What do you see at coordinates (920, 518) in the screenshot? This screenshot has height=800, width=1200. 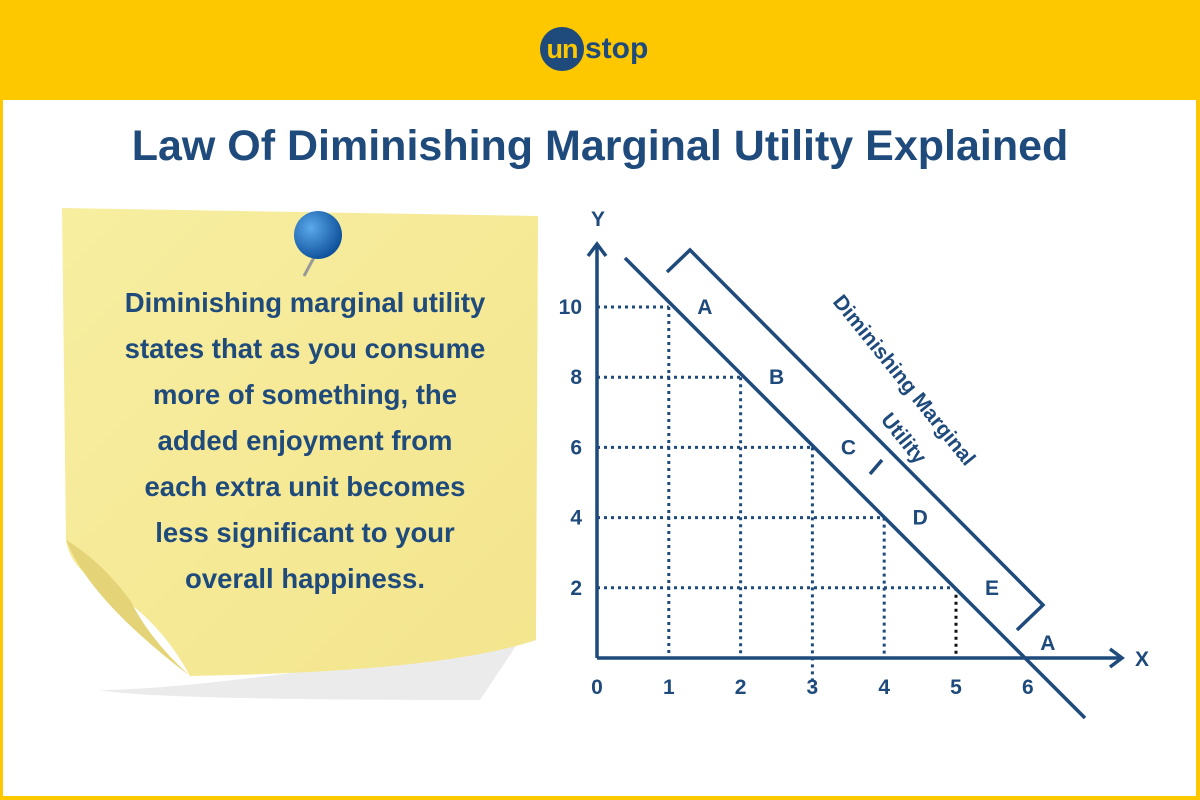 I see `point-label: D` at bounding box center [920, 518].